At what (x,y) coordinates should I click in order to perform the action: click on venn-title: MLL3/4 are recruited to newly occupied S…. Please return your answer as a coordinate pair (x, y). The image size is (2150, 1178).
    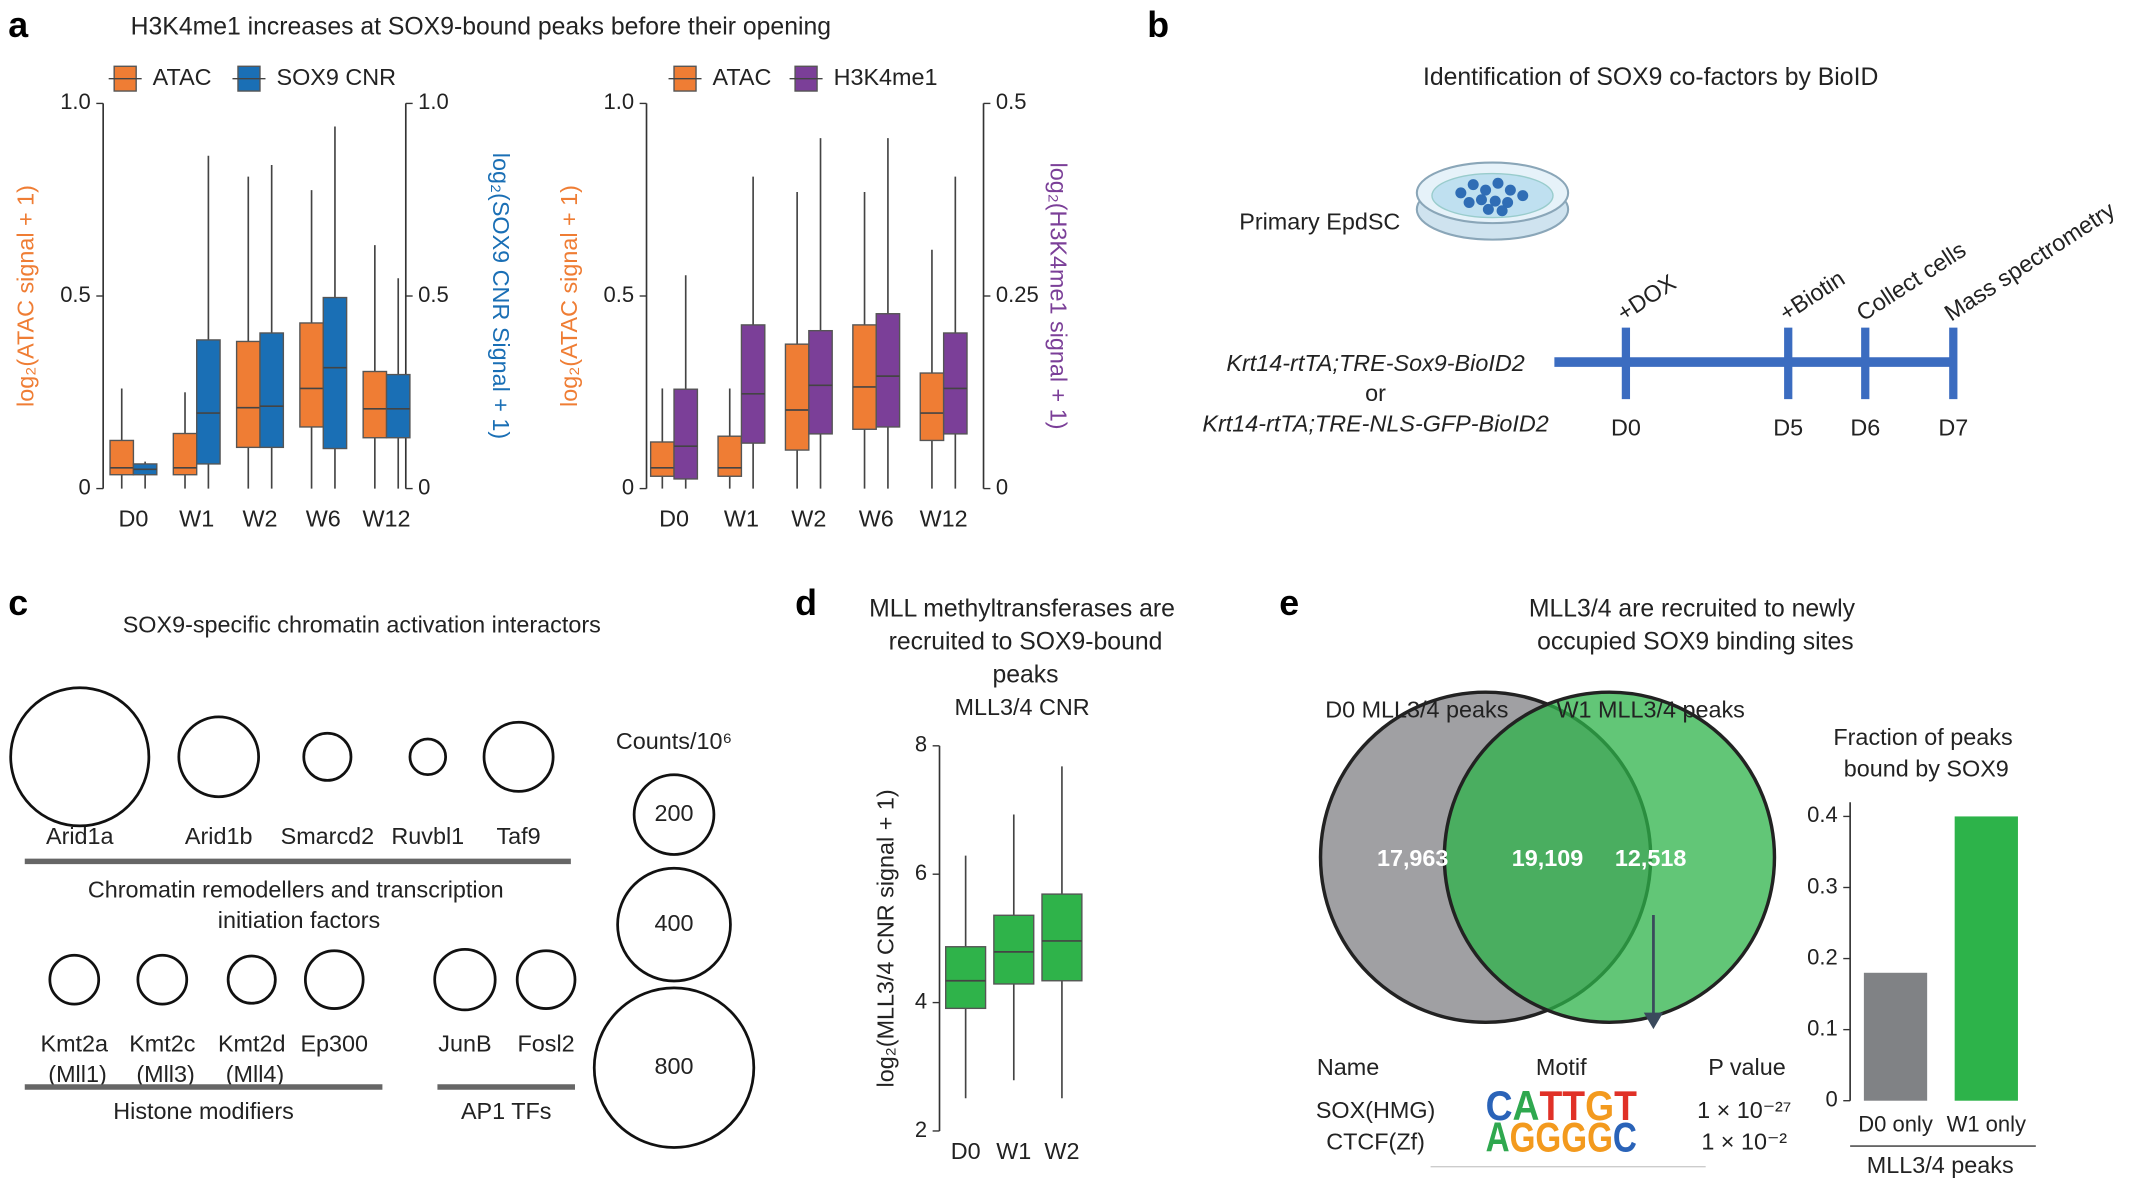
    Looking at the image, I should click on (1692, 625).